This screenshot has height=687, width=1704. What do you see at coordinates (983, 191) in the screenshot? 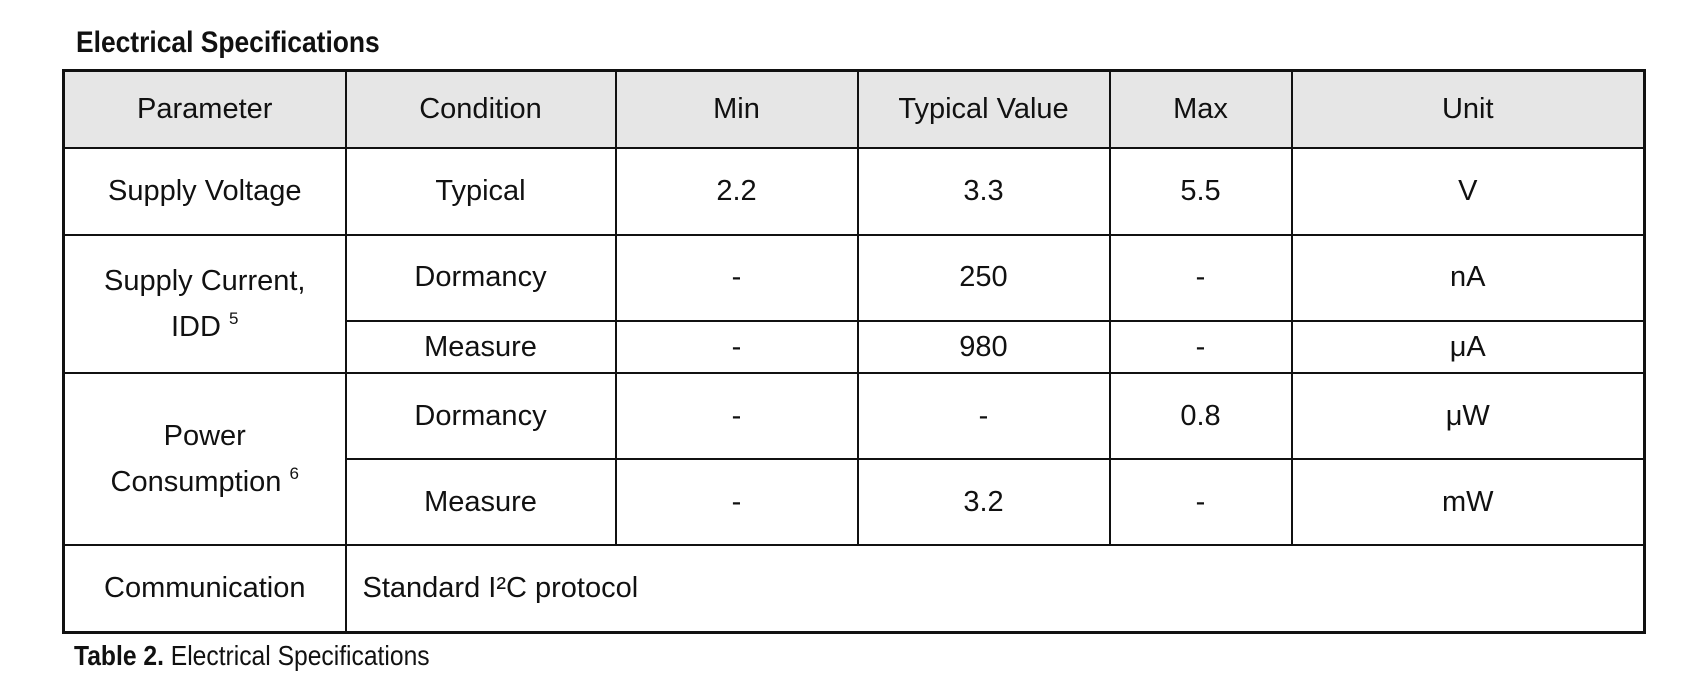
I see `cell-typical: 3.3` at bounding box center [983, 191].